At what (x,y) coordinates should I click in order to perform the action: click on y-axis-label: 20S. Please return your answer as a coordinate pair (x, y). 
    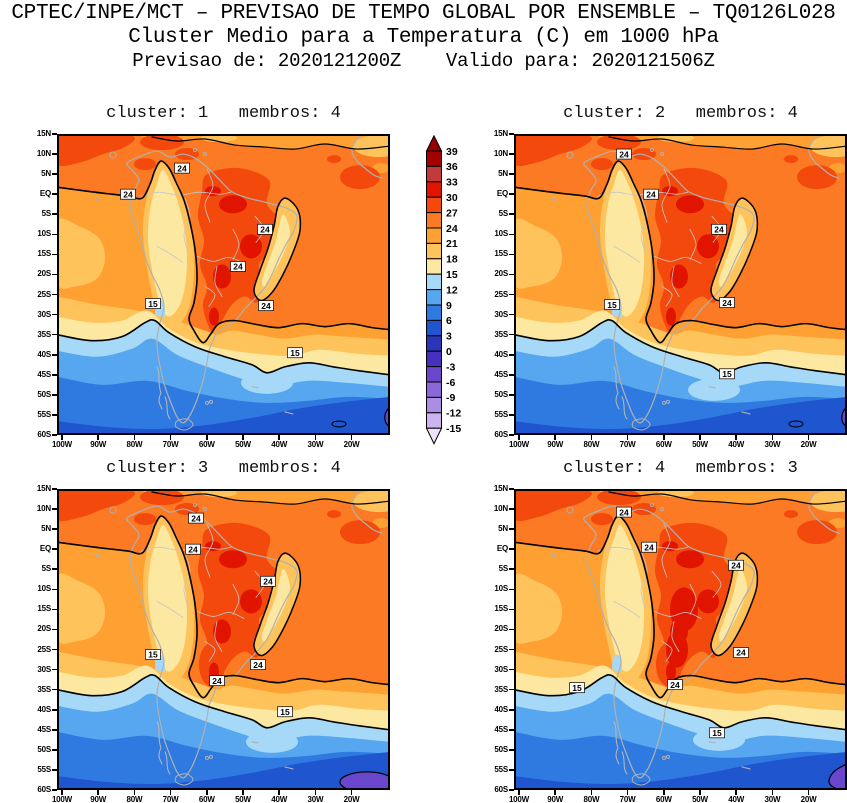
    Looking at the image, I should click on (44, 274).